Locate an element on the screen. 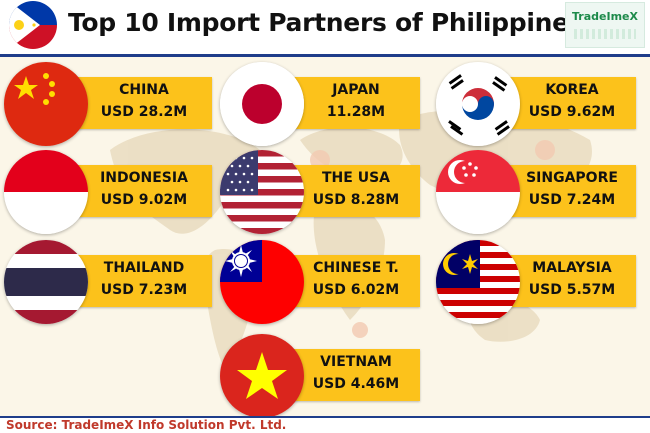 This screenshot has height=433, width=650. indonesia-flag-icon is located at coordinates (46, 192).